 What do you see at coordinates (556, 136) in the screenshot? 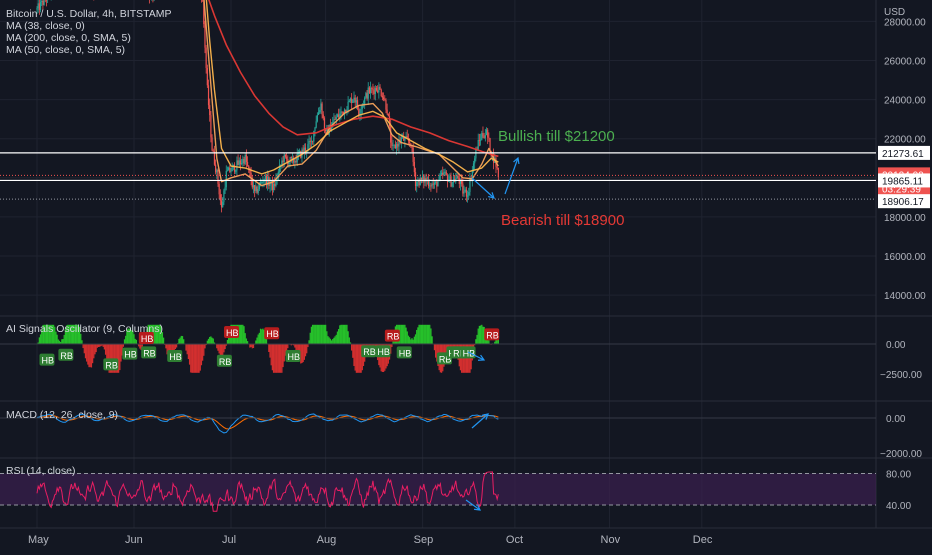
I see `bullish-annotation: Bullish till $21200` at bounding box center [556, 136].